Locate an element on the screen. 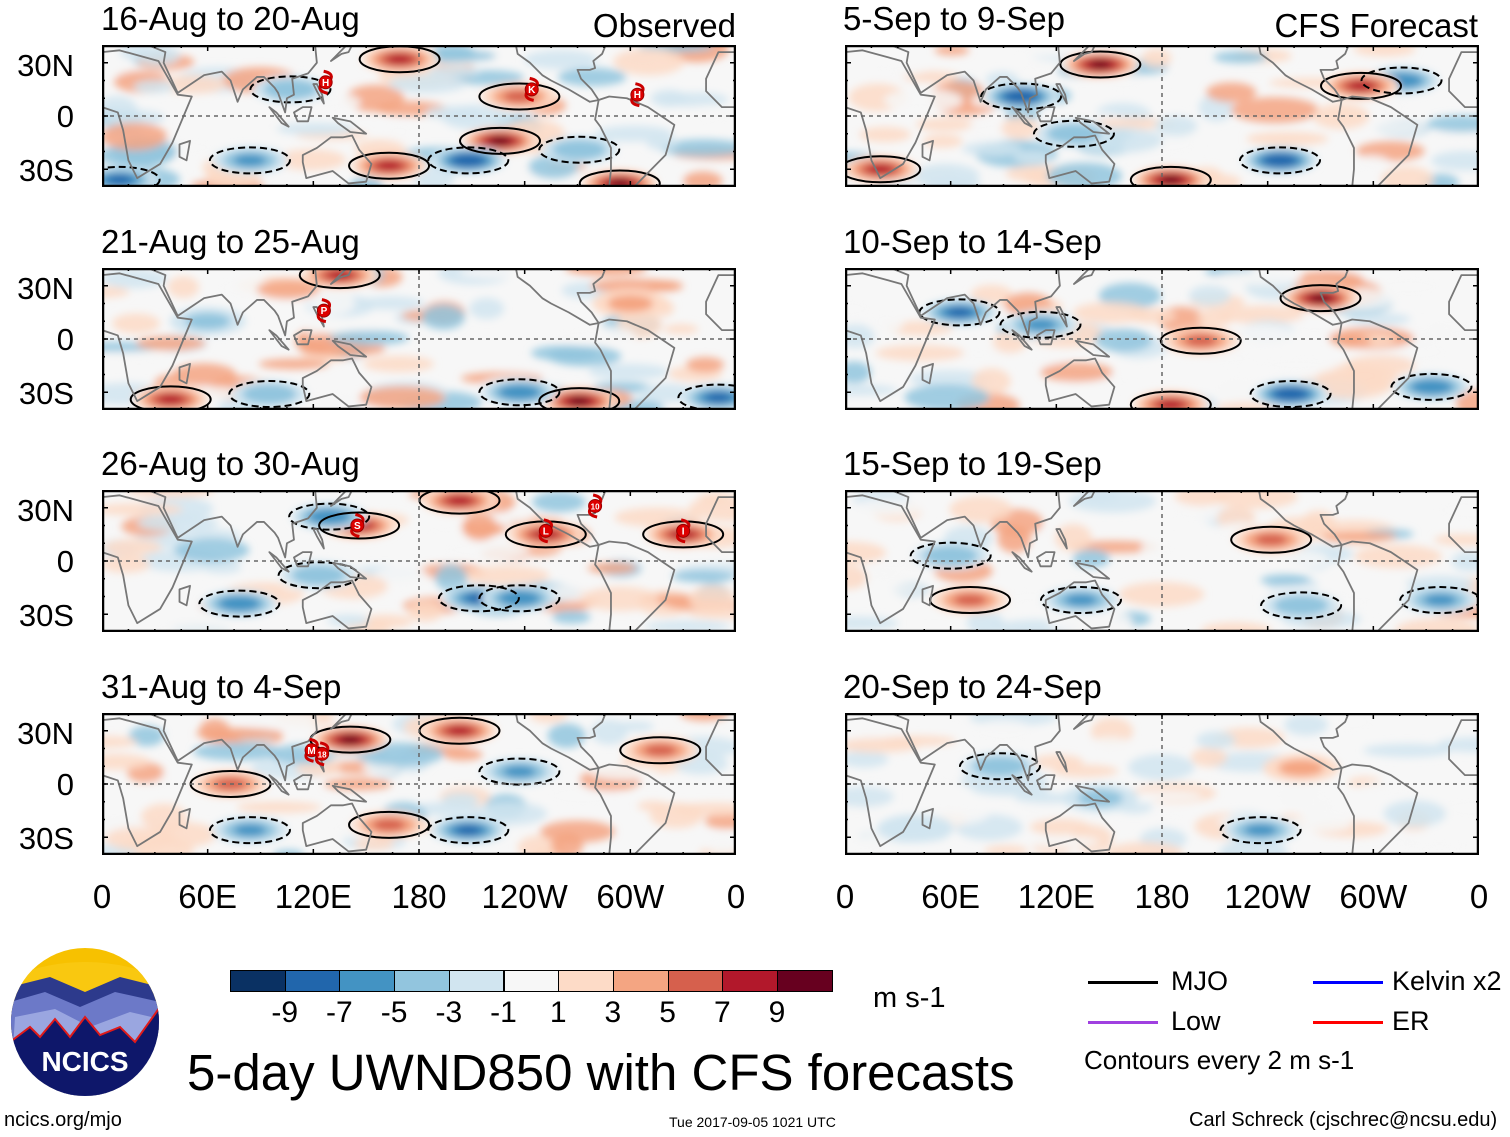 Image resolution: width=1510 pixels, height=1137 pixels. colorbar-label: -9 is located at coordinates (285, 1012).